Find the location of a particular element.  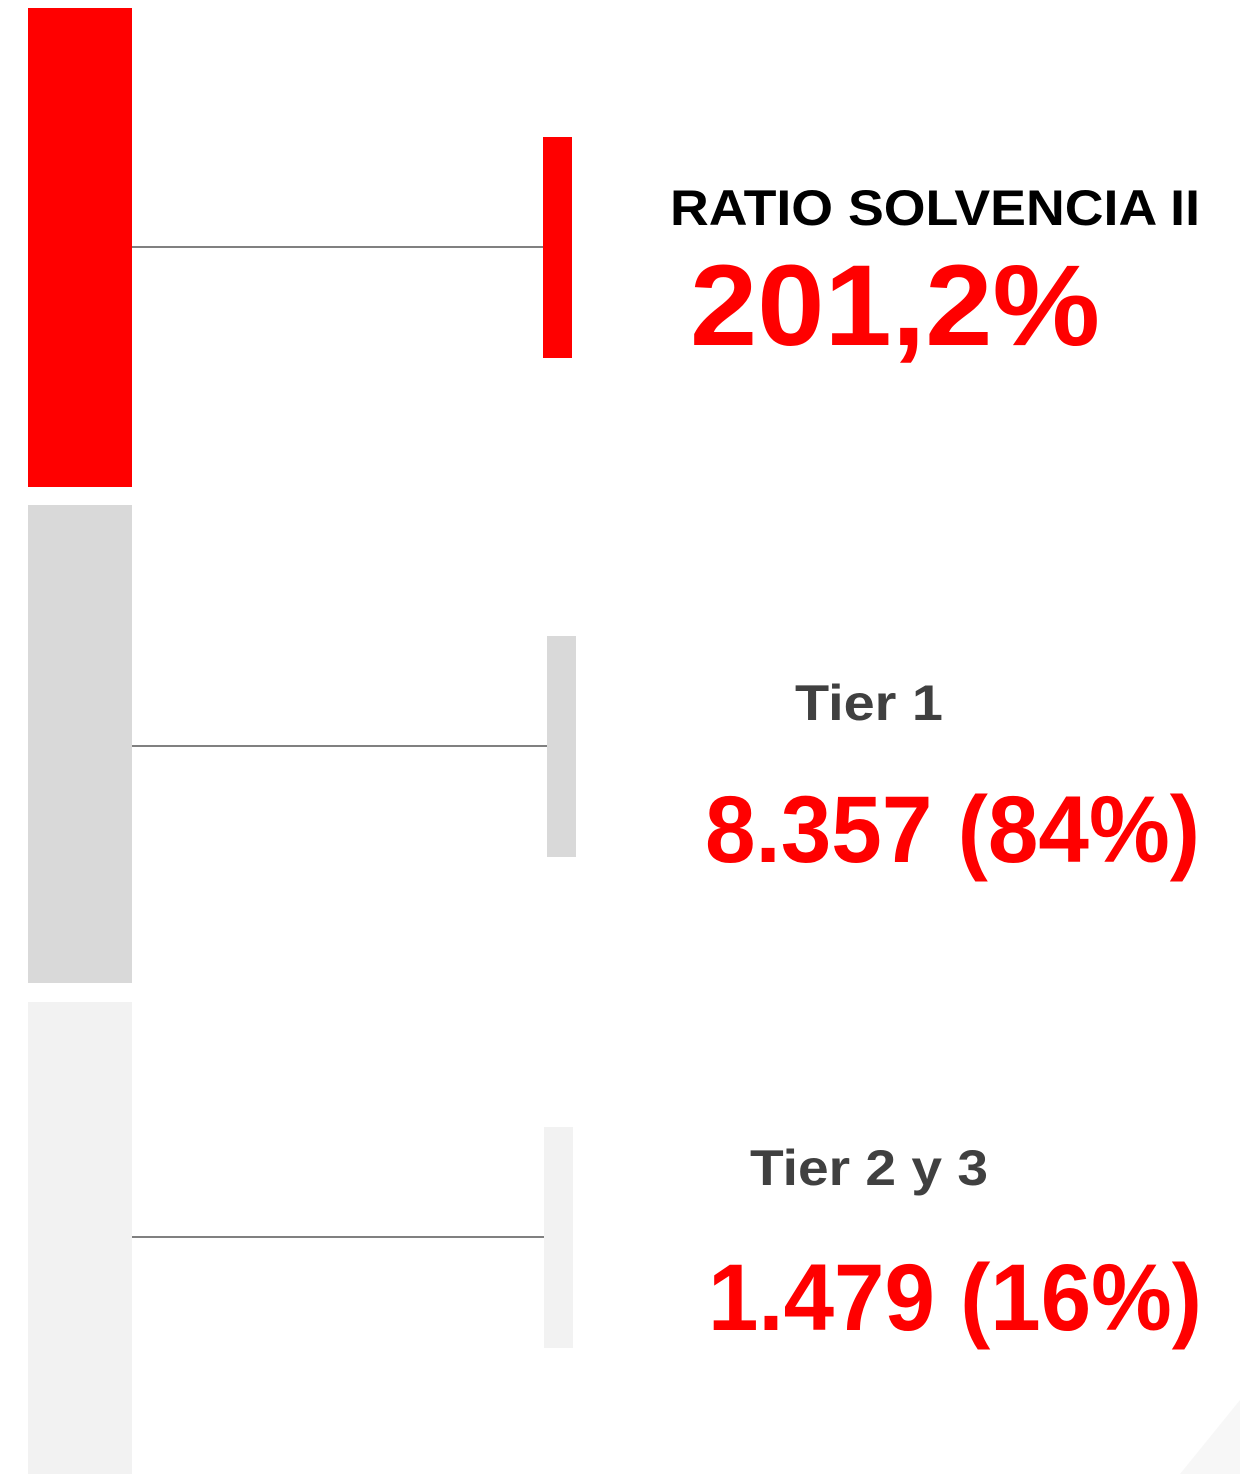

ratio-value: 201,2% is located at coordinates (895, 306).